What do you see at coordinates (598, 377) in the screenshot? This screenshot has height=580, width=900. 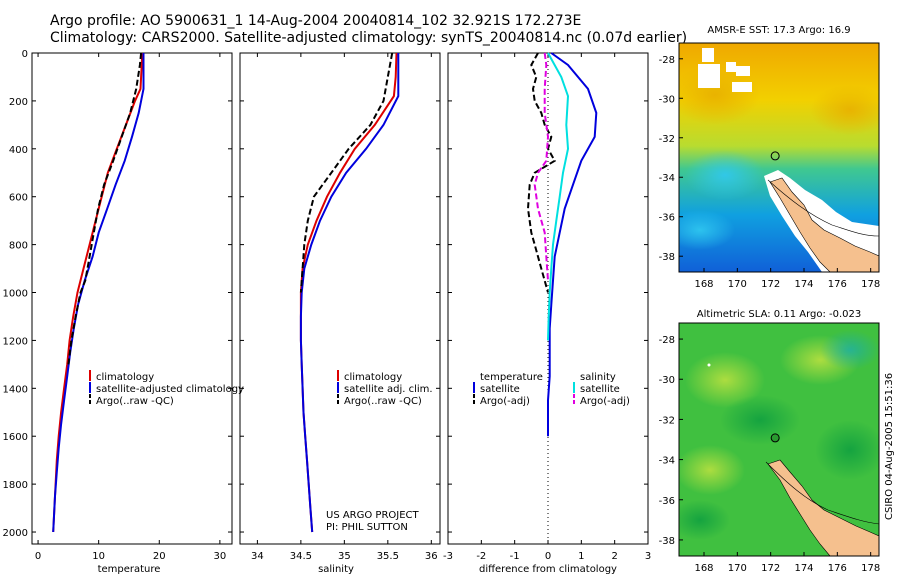 I see `legend-header-salinity: salinity` at bounding box center [598, 377].